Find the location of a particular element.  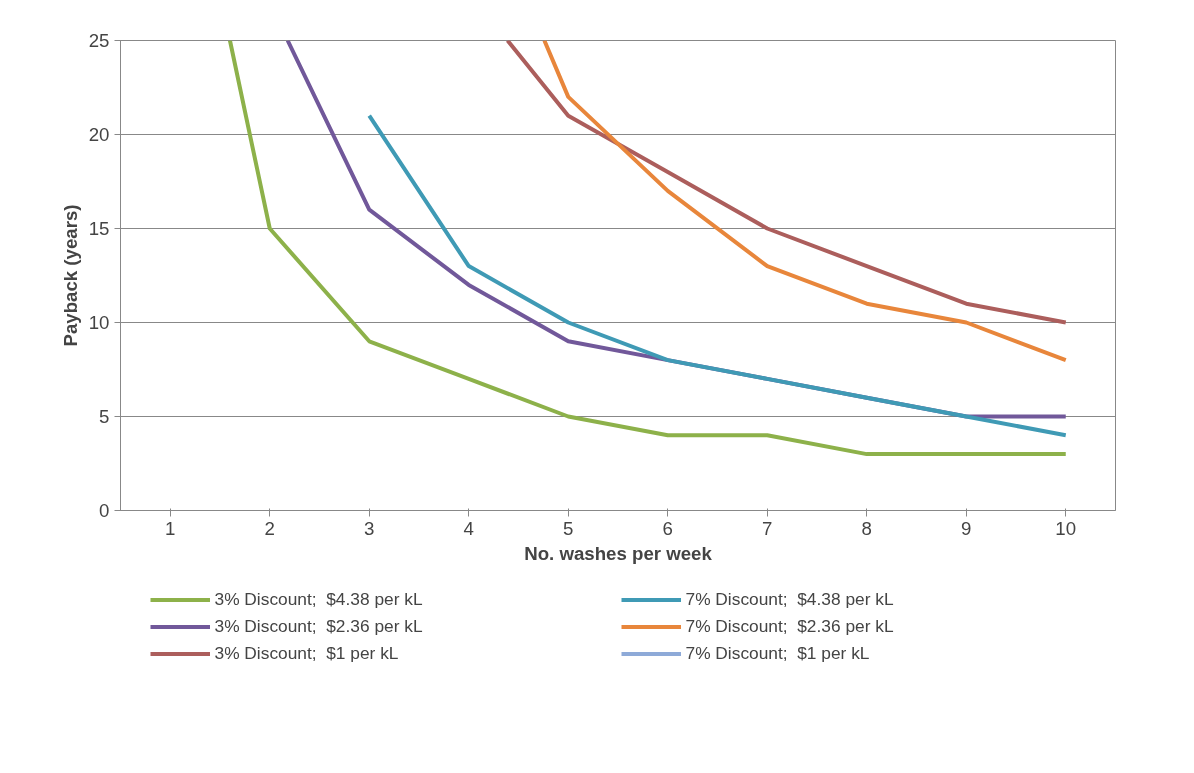

x-tick-label: 10 is located at coordinates (1066, 528).